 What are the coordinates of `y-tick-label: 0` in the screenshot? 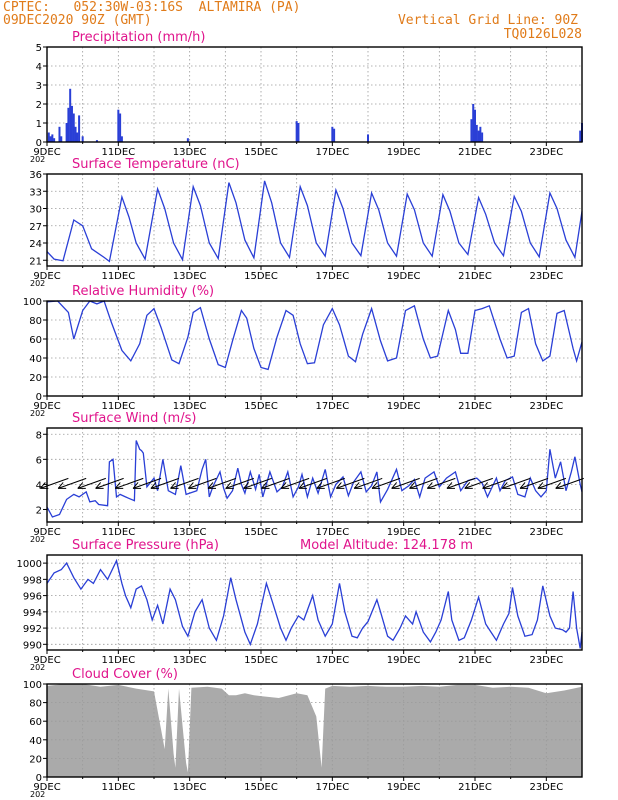 It's located at (39, 143).